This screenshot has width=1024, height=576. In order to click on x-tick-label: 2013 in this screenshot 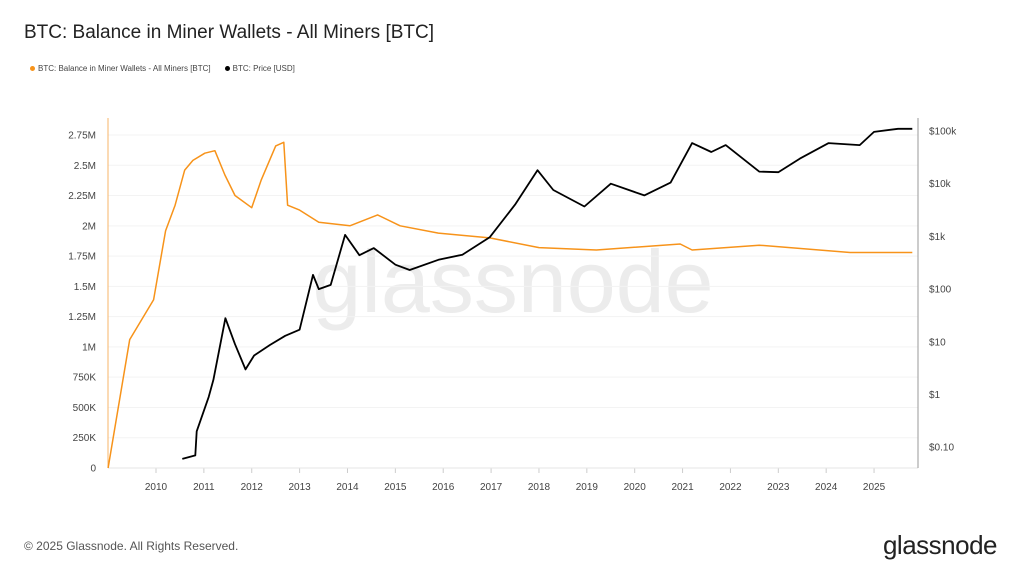, I will do `click(299, 487)`.